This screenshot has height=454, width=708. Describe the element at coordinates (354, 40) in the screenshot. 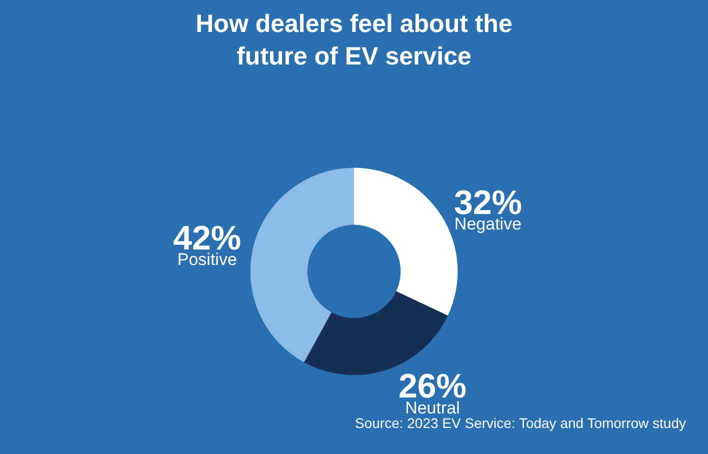

I see `chart-title: How dealers feel about the future of EV service` at that location.